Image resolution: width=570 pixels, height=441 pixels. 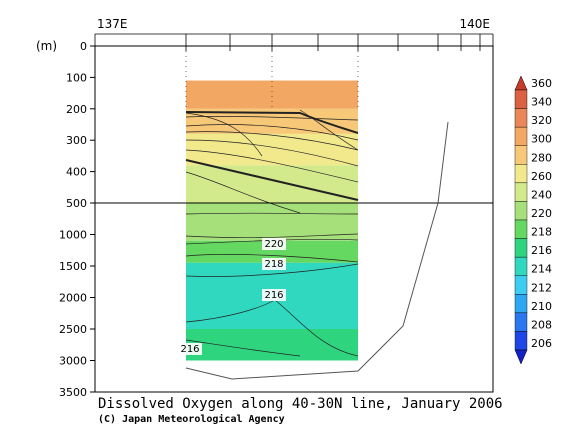 What do you see at coordinates (541, 250) in the screenshot?
I see `colorbar-label: 216` at bounding box center [541, 250].